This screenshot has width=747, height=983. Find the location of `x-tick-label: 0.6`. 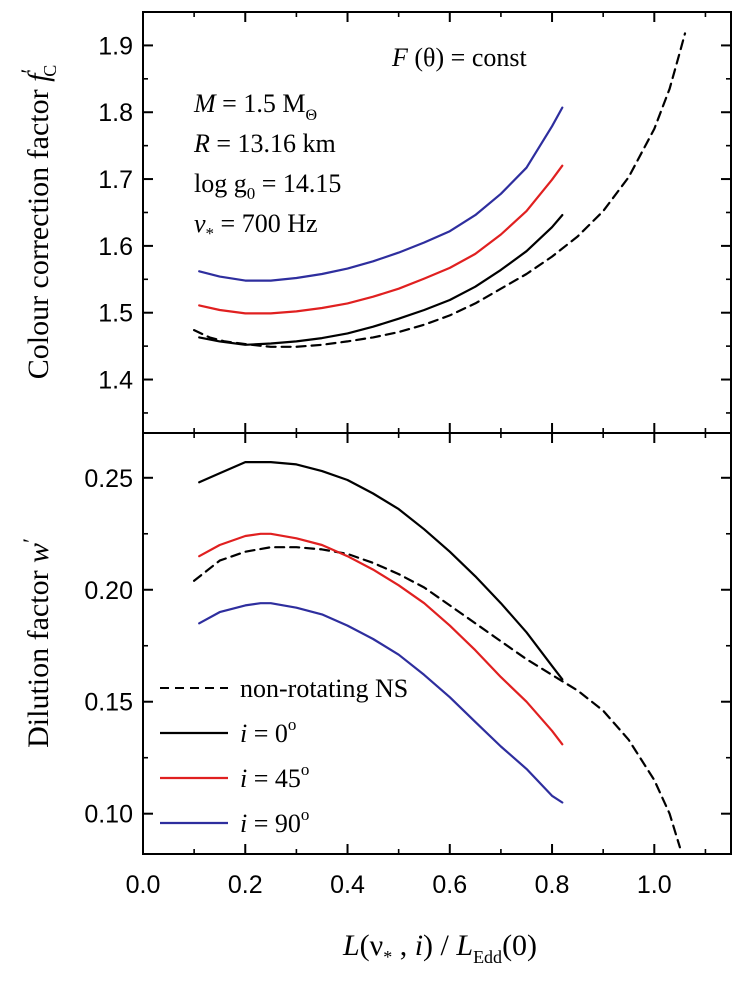

x-tick-label: 0.6 is located at coordinates (449, 885).